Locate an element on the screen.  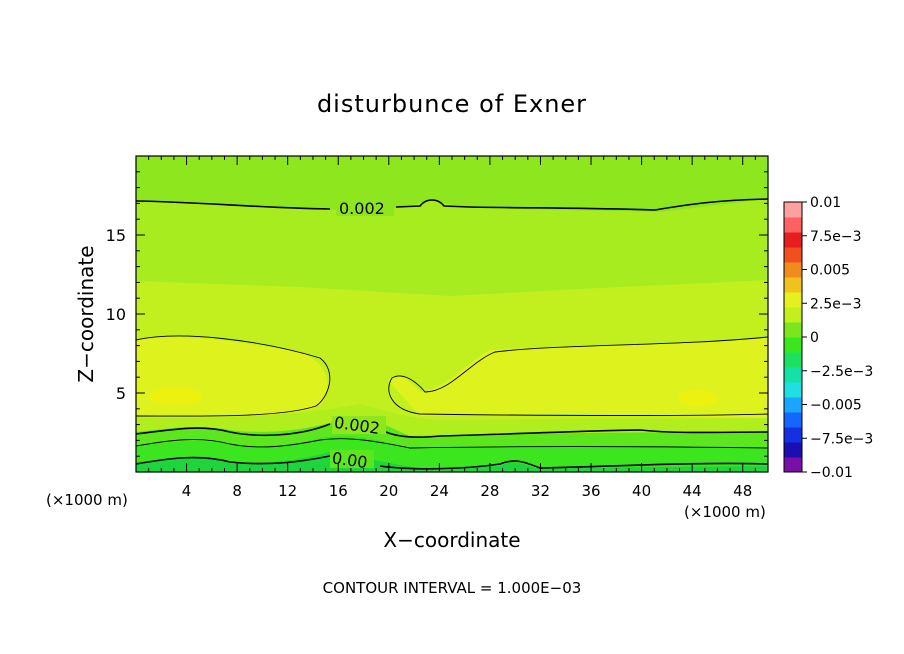
peak-left is located at coordinates (176, 396).